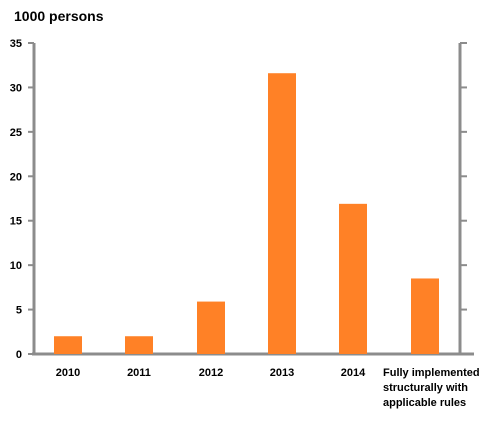 The width and height of the screenshot is (496, 426). I want to click on x-category-label: 2012, so click(211, 373).